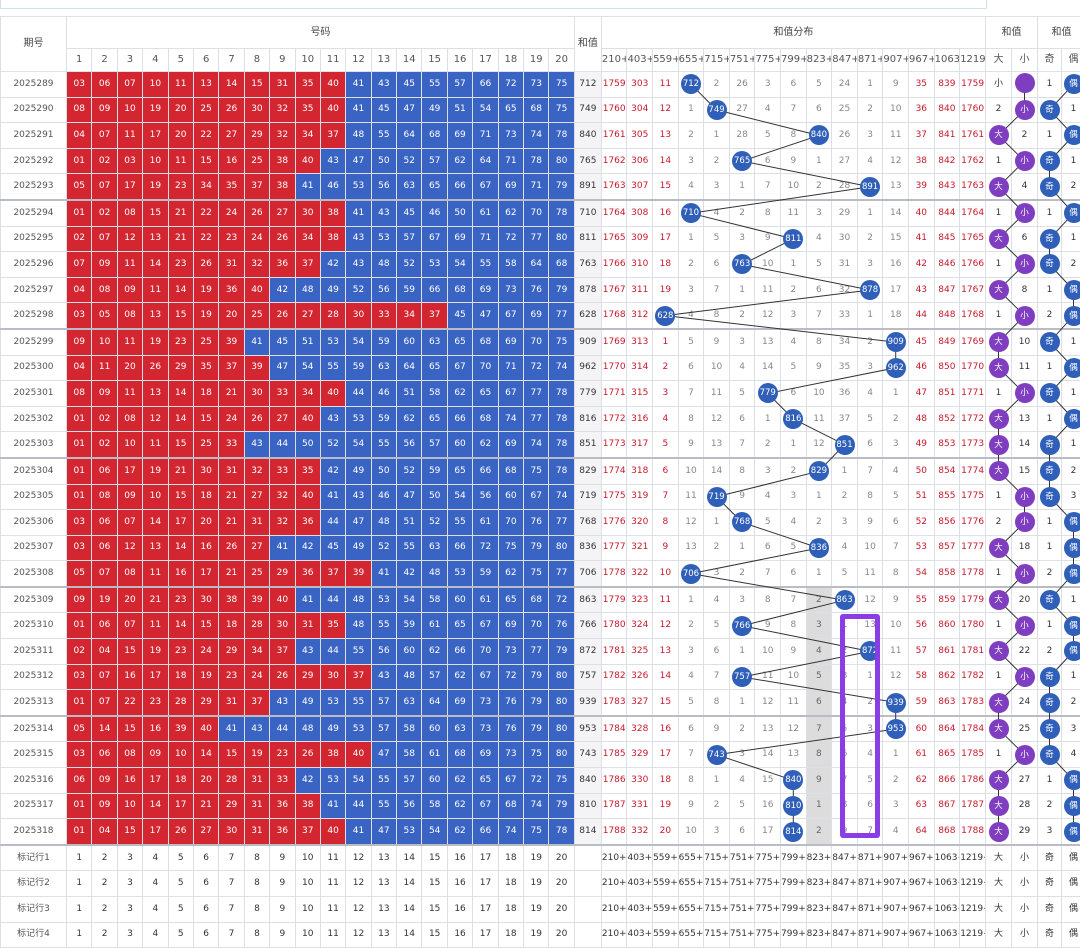 The height and width of the screenshot is (948, 1080). I want to click on number-ball-cell: 28, so click(180, 703).